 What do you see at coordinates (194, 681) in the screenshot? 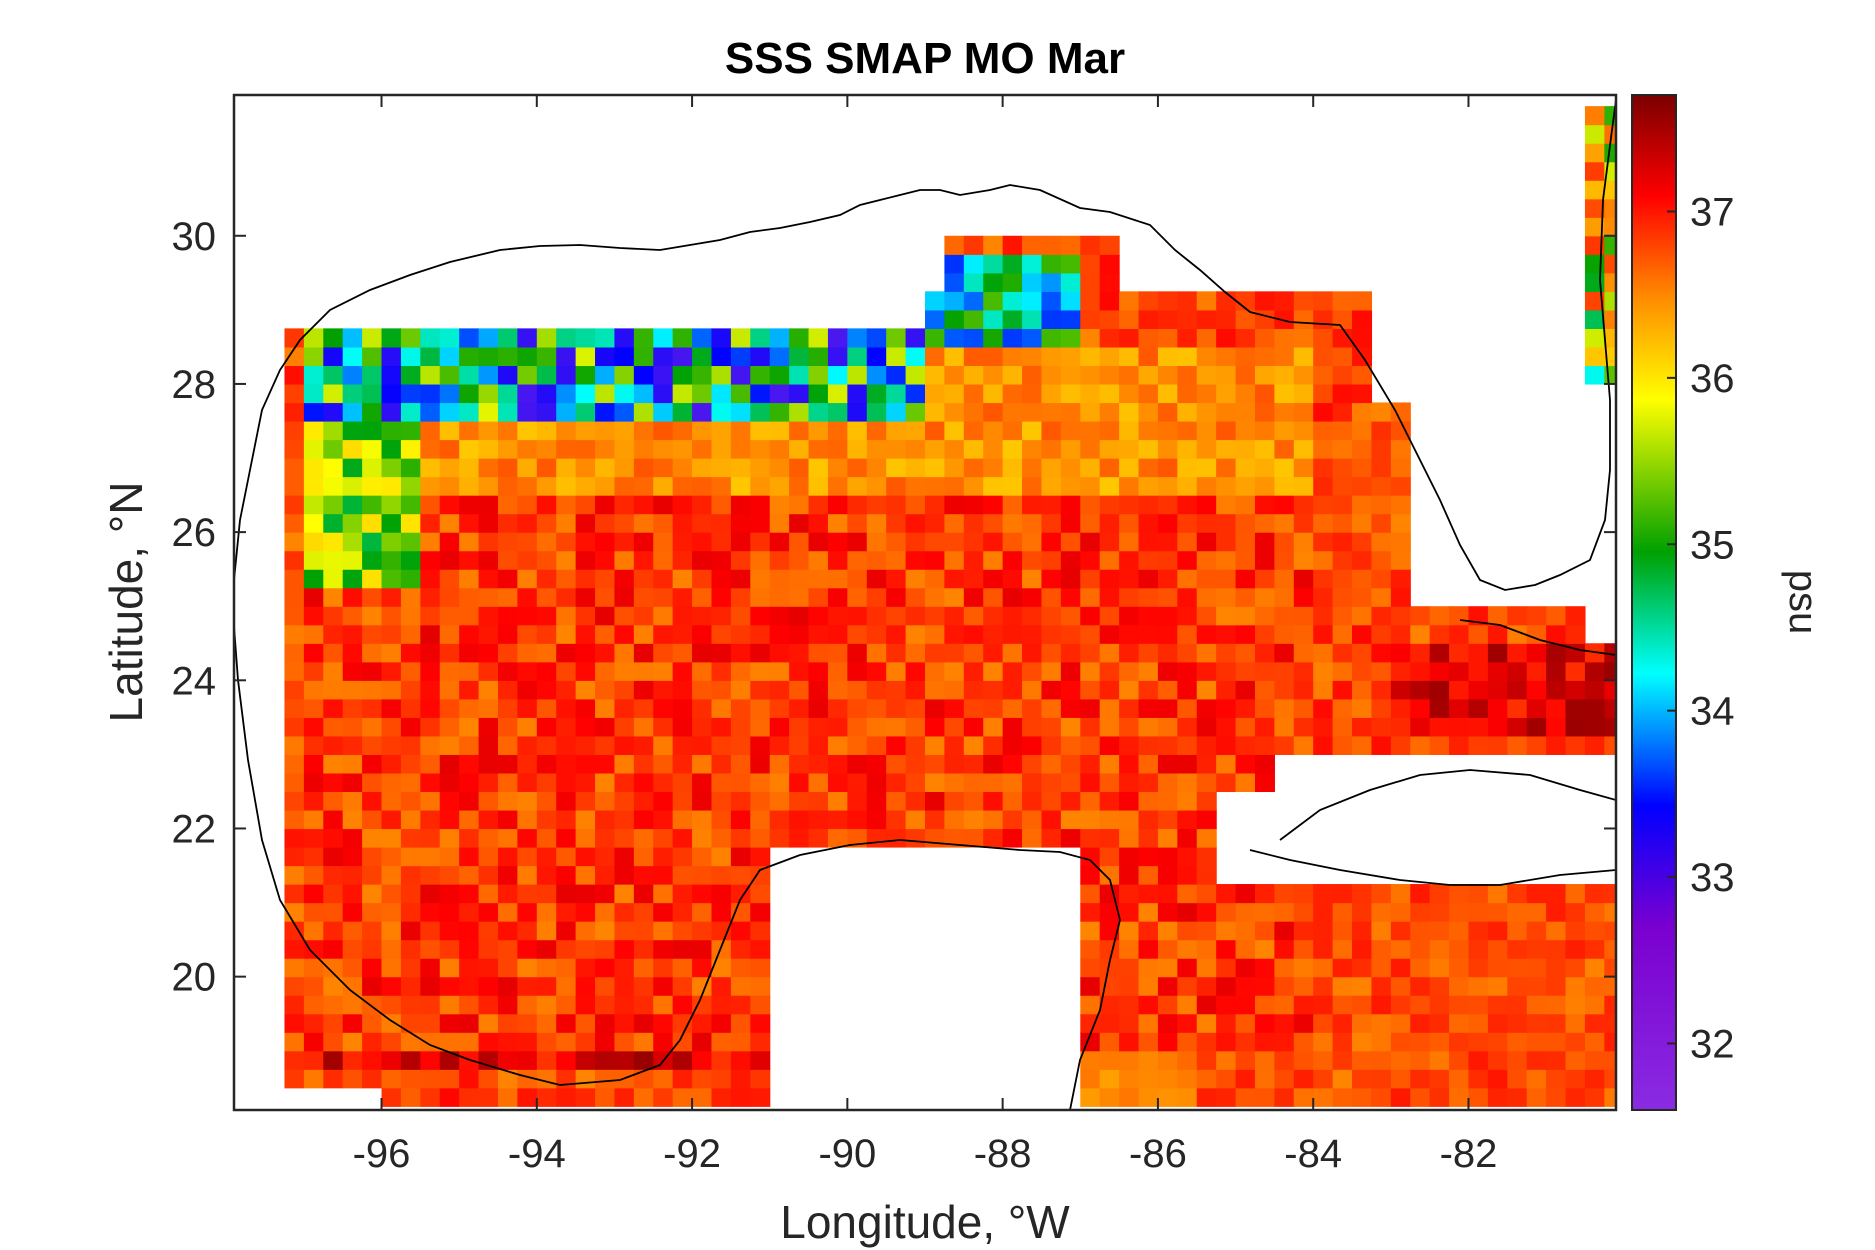
I see `y-tick-label: 24` at bounding box center [194, 681].